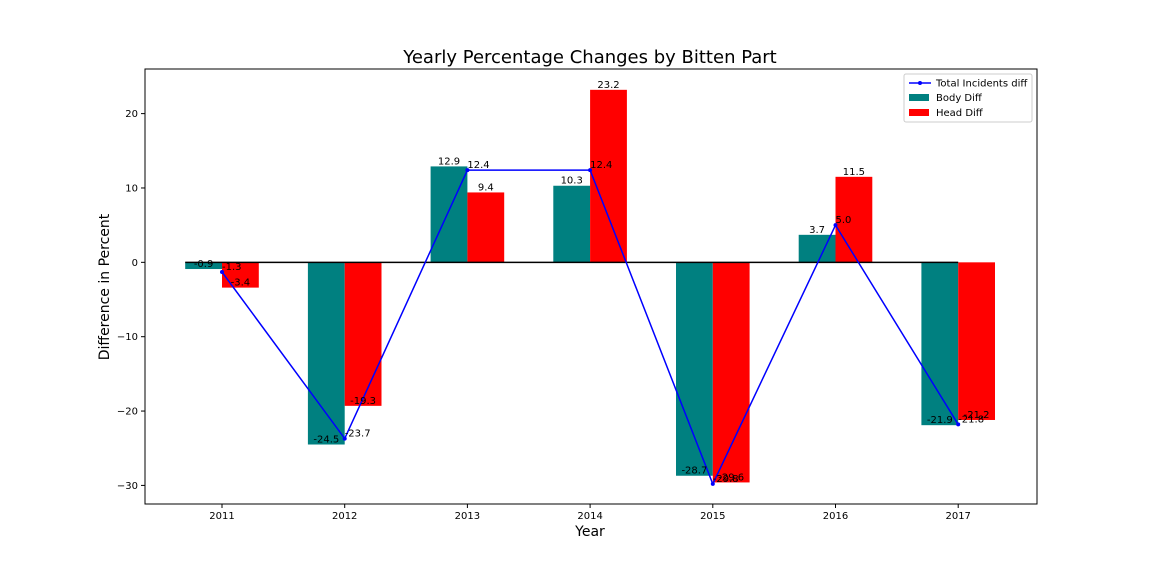 This screenshot has height=576, width=1152. Describe the element at coordinates (940, 420) in the screenshot. I see `bar-label-body-diff-2017: -21.9` at that location.